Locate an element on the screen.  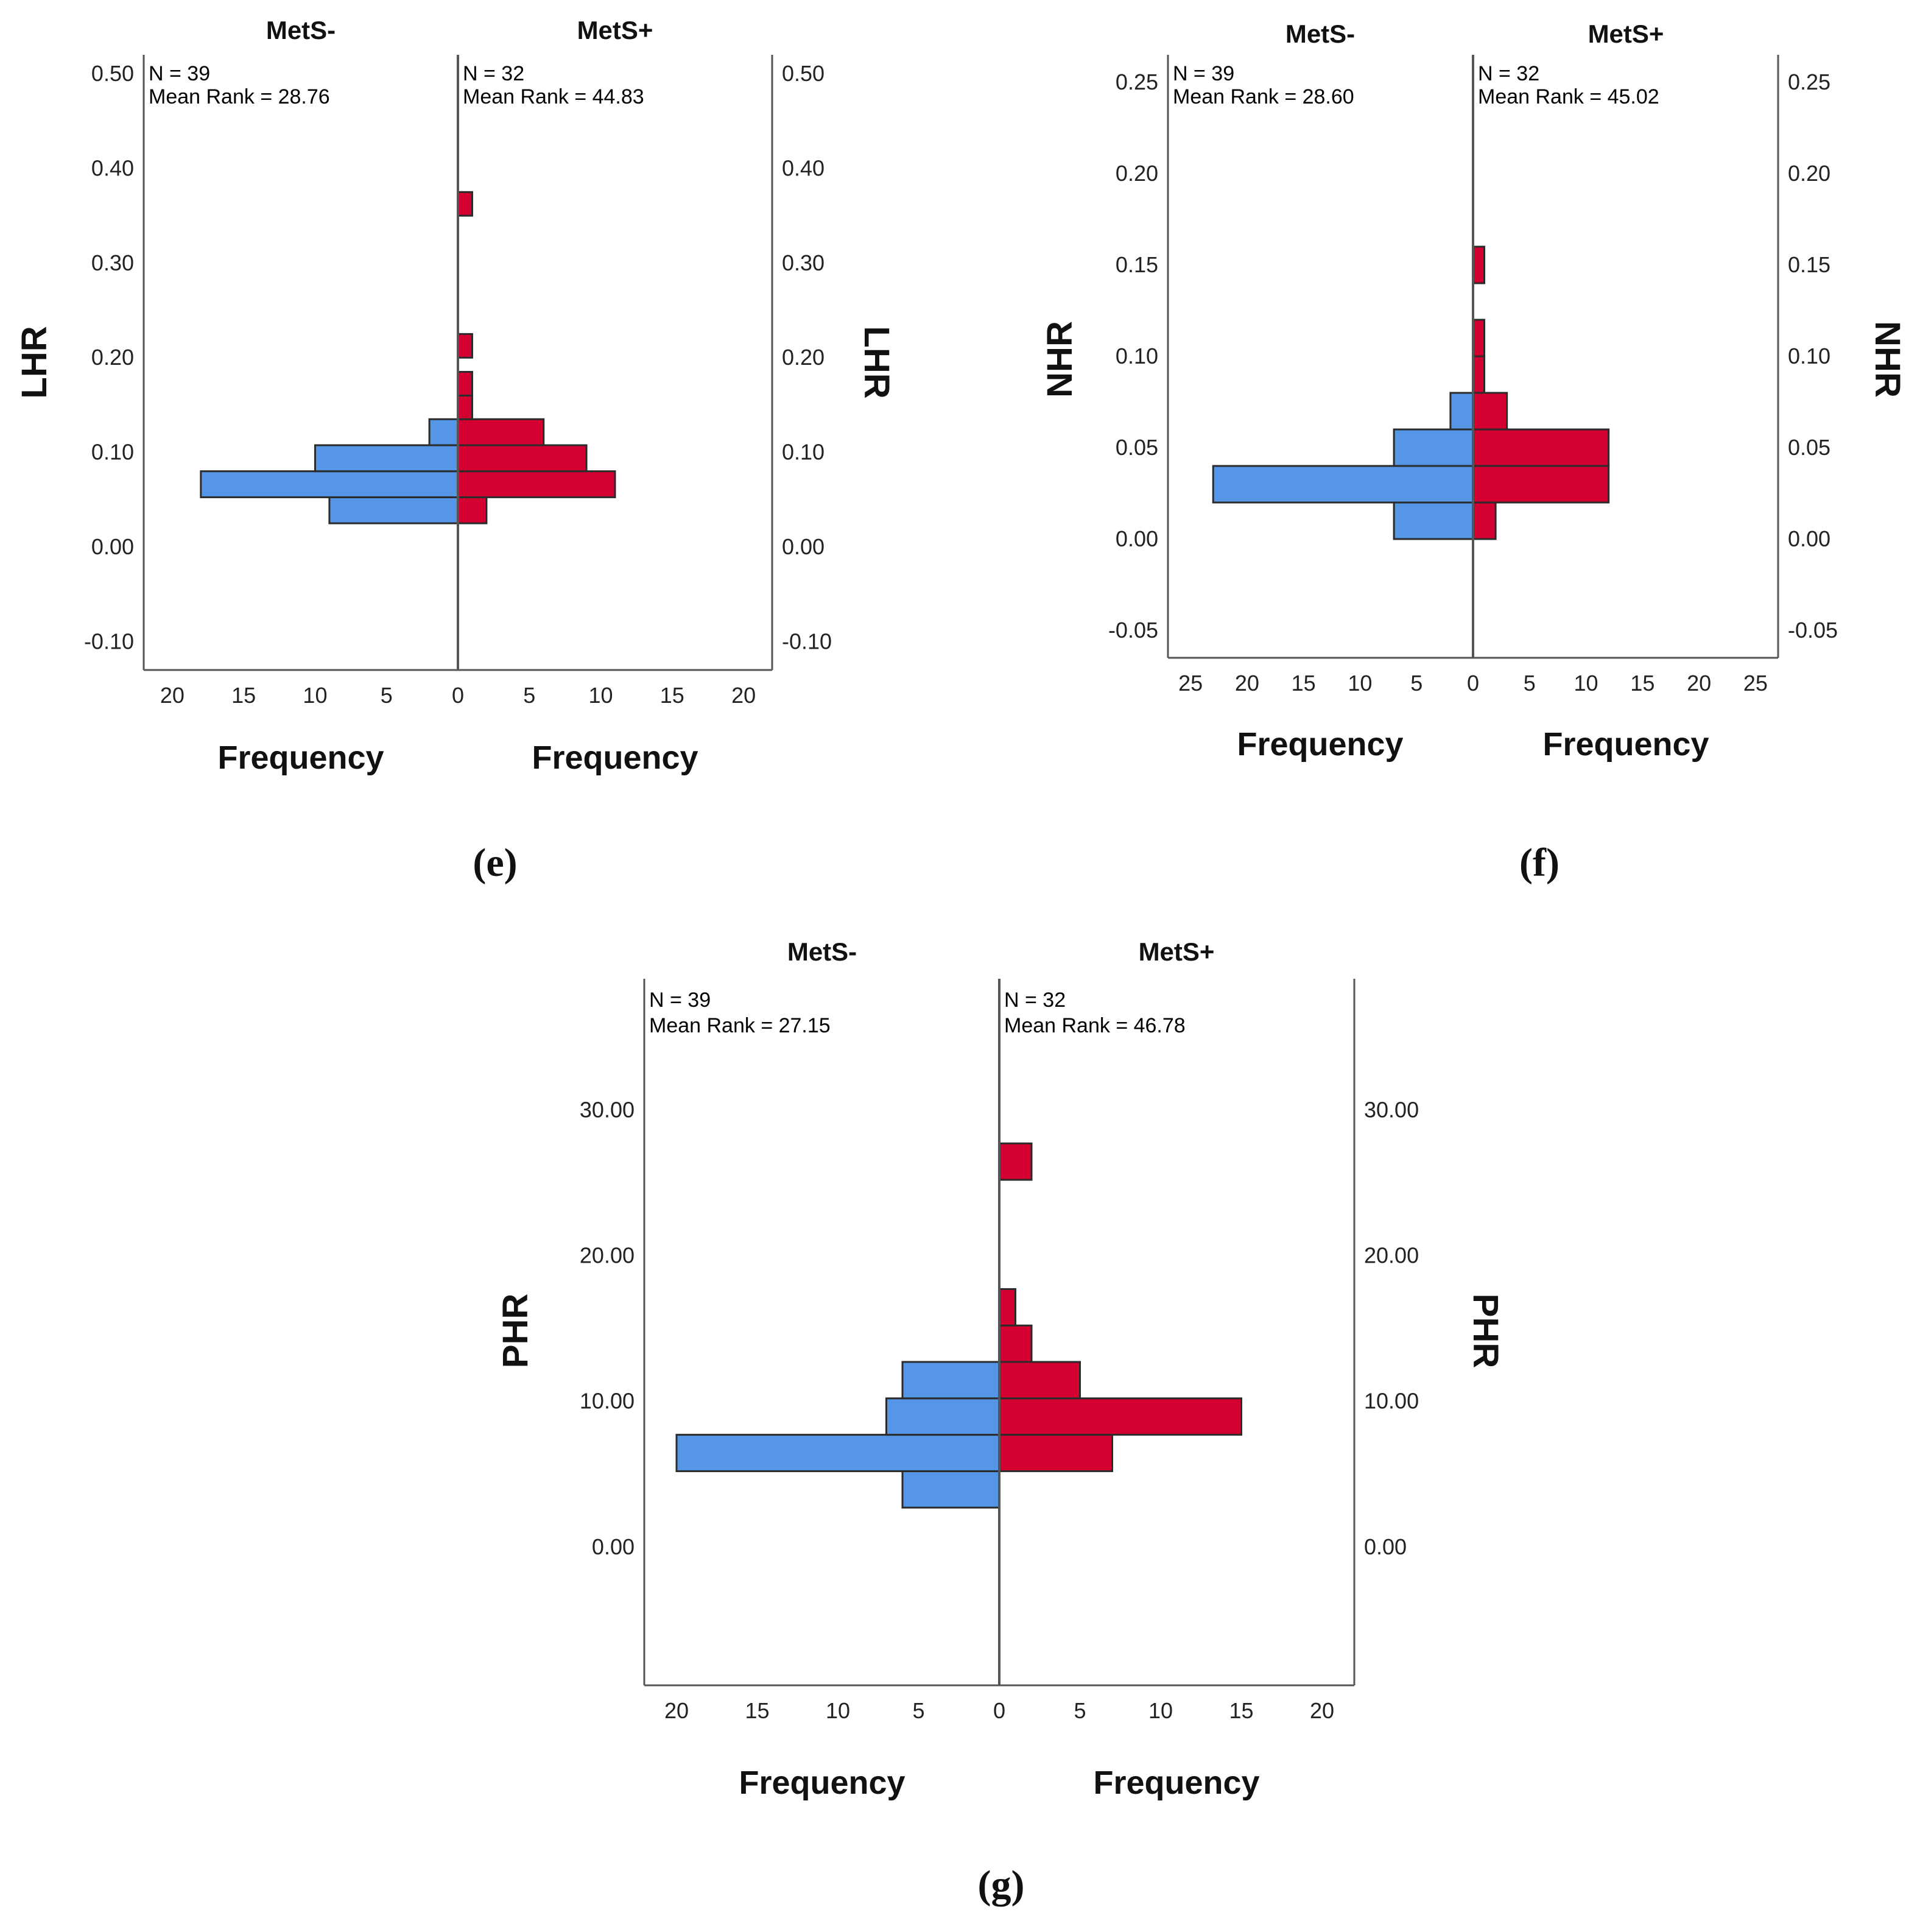
y-tick-label: 0.05 is located at coordinates (1809, 447).